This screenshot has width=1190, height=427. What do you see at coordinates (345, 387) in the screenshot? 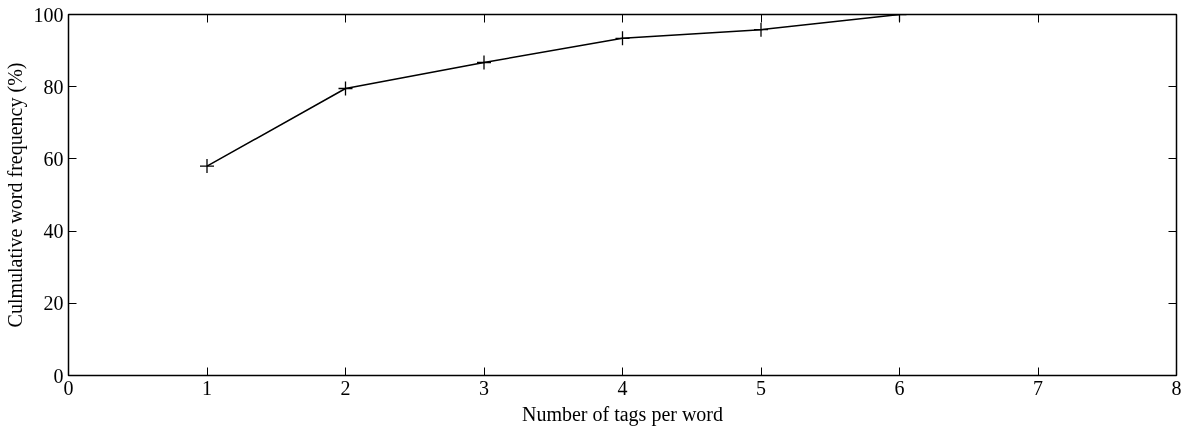
I see `x-tick-label: 2` at bounding box center [345, 387].